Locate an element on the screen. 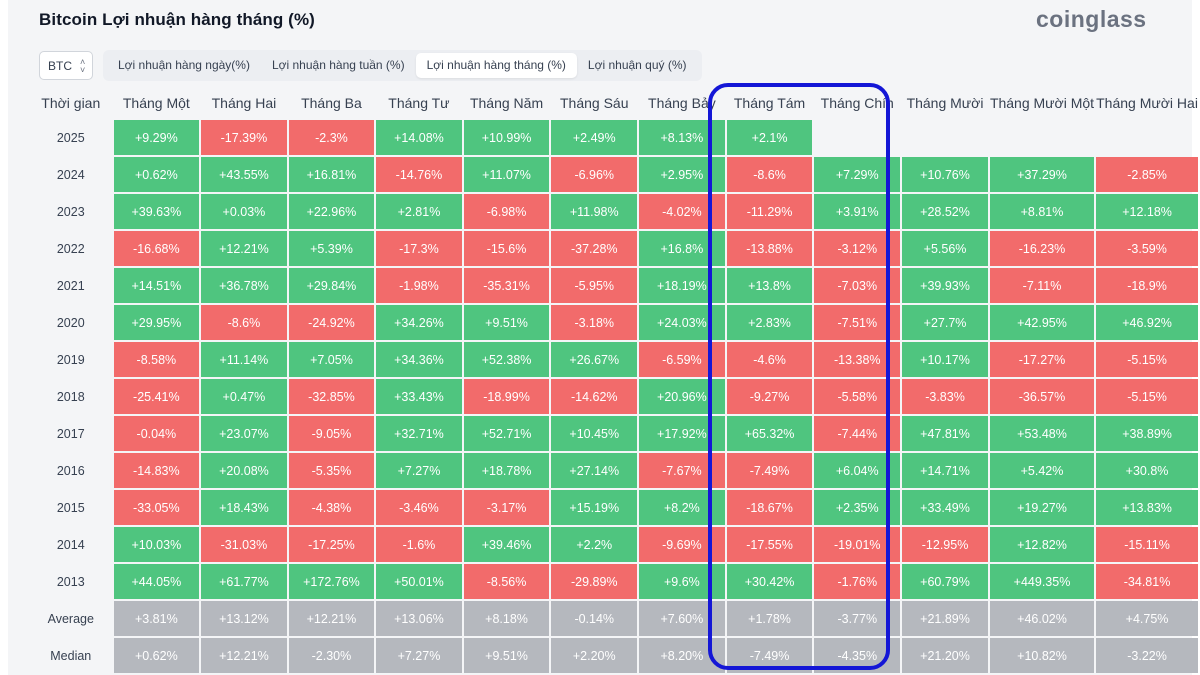  return-cell: +8.13% is located at coordinates (682, 137).